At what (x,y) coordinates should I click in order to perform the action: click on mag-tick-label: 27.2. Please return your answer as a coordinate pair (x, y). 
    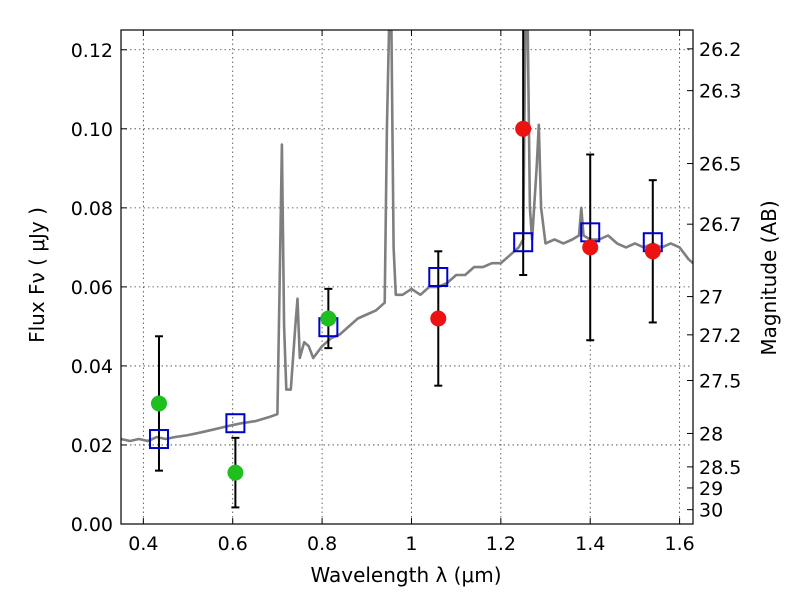
    Looking at the image, I should click on (720, 336).